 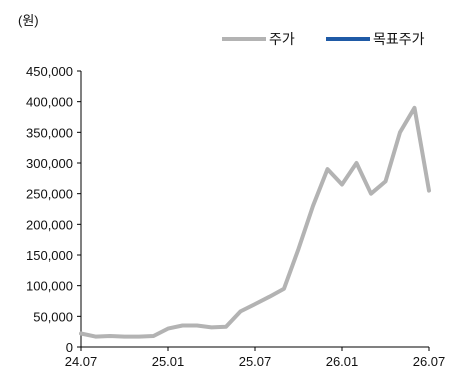 What do you see at coordinates (244, 39) in the screenshot?
I see `legend-swatch-price` at bounding box center [244, 39].